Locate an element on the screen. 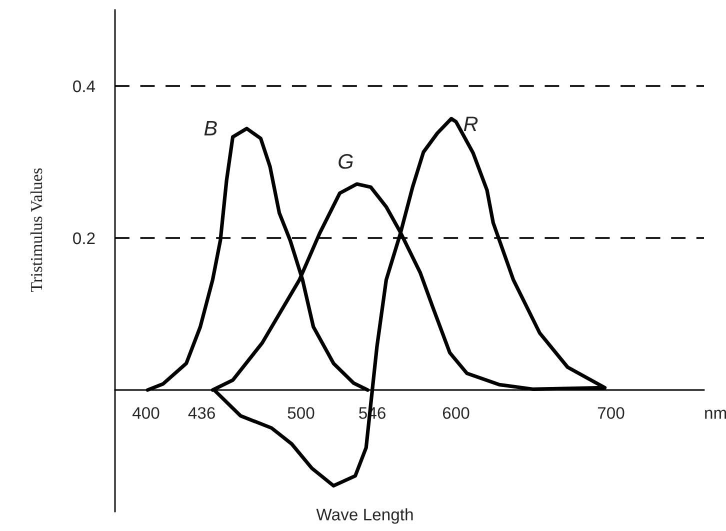  series-label: G is located at coordinates (345, 161).